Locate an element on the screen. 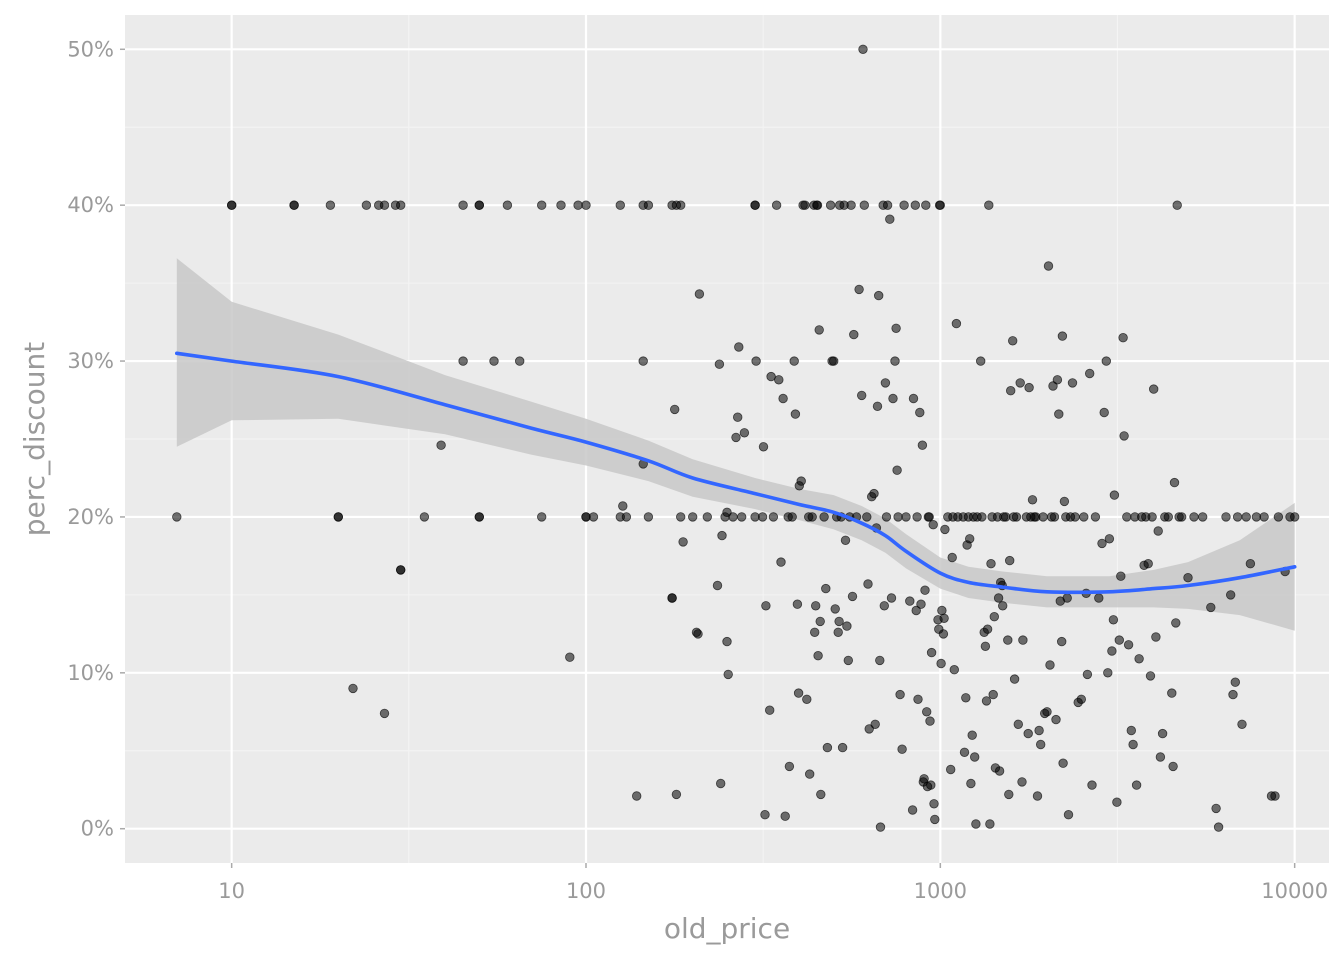 This screenshot has height=960, width=1344. y-tick-label: 40% is located at coordinates (90, 205).